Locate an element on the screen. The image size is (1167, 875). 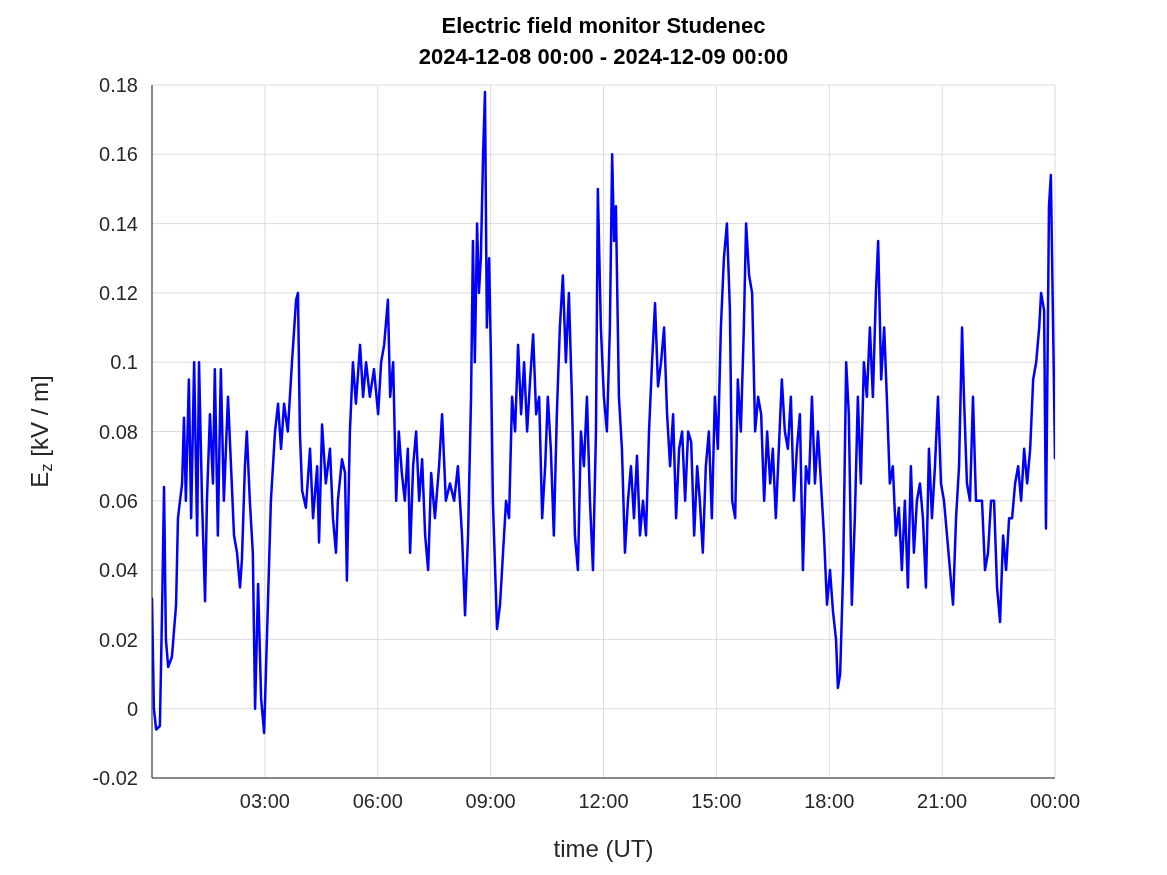
x-tick-label: 00:00 is located at coordinates (1055, 801).